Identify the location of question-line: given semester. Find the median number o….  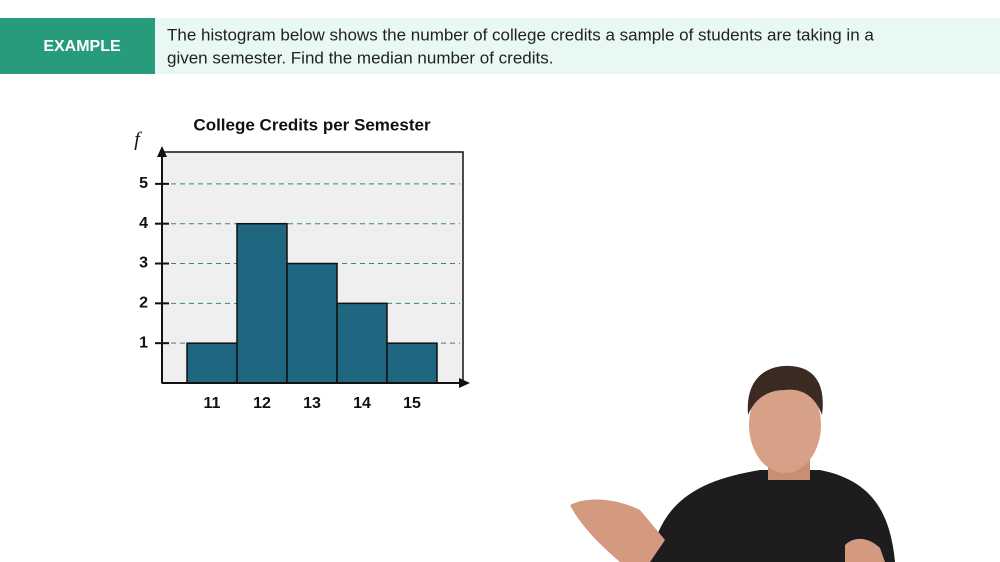
(360, 57).